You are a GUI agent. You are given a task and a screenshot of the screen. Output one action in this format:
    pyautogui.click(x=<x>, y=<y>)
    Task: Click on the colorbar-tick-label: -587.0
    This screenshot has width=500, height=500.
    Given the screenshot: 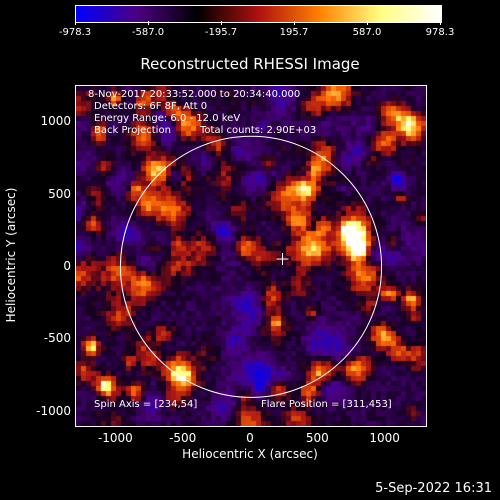 What is the action you would take?
    pyautogui.click(x=148, y=32)
    